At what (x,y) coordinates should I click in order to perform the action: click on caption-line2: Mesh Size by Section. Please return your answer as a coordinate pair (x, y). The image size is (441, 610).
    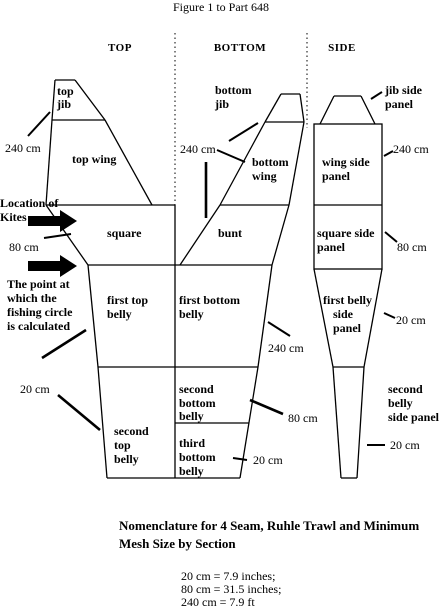
    Looking at the image, I should click on (177, 543).